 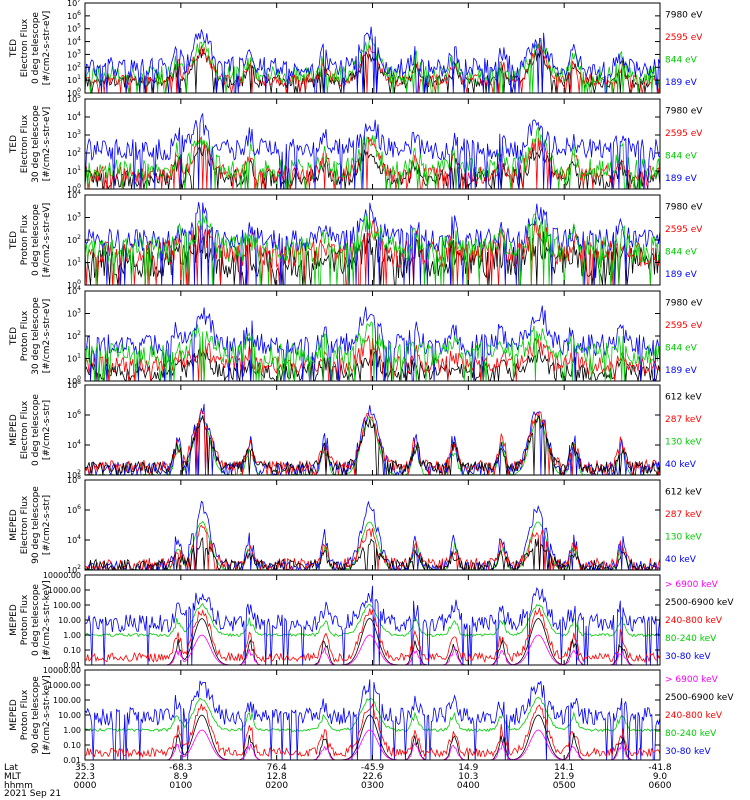 What do you see at coordinates (67, 700) in the screenshot?
I see `y-tick-label: 100.00` at bounding box center [67, 700].